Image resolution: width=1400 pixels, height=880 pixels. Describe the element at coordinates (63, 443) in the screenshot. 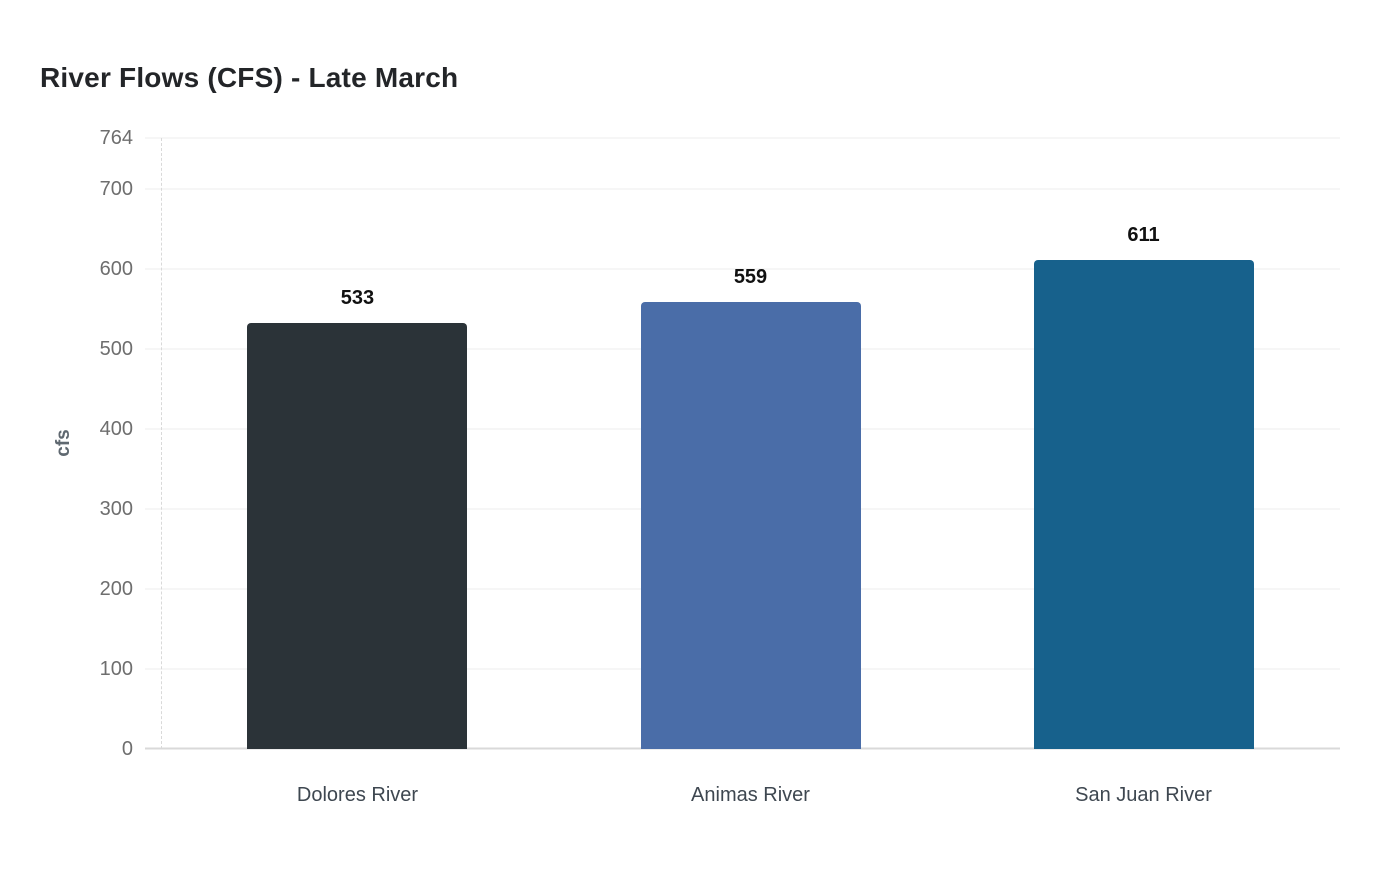

I see `y-axis-title: cfs` at that location.